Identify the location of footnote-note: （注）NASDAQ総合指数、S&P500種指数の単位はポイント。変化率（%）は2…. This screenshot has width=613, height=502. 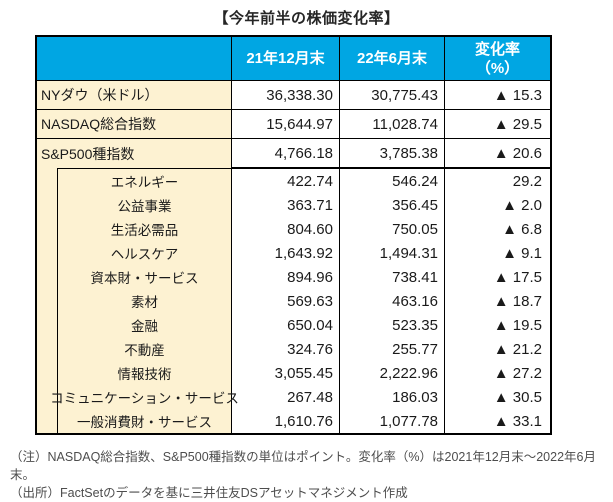
(303, 466).